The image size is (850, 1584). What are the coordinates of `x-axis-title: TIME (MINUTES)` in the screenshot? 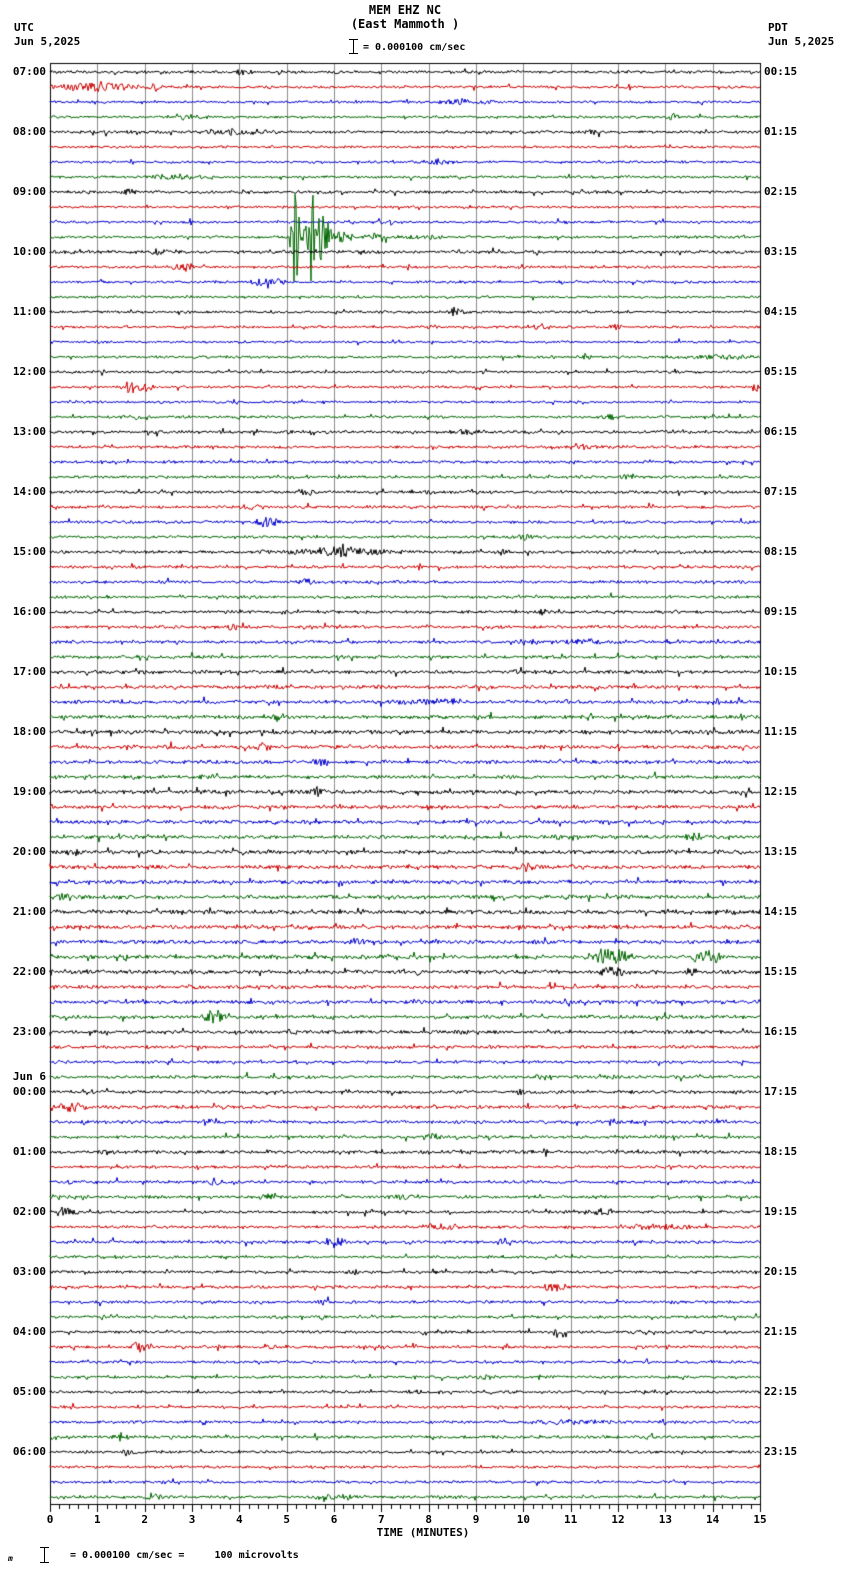 It's located at (423, 1532).